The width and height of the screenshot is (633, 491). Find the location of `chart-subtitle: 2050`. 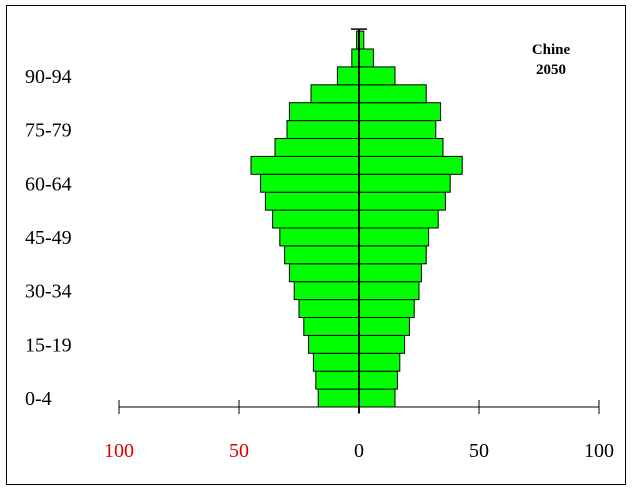

chart-subtitle: 2050 is located at coordinates (551, 70).